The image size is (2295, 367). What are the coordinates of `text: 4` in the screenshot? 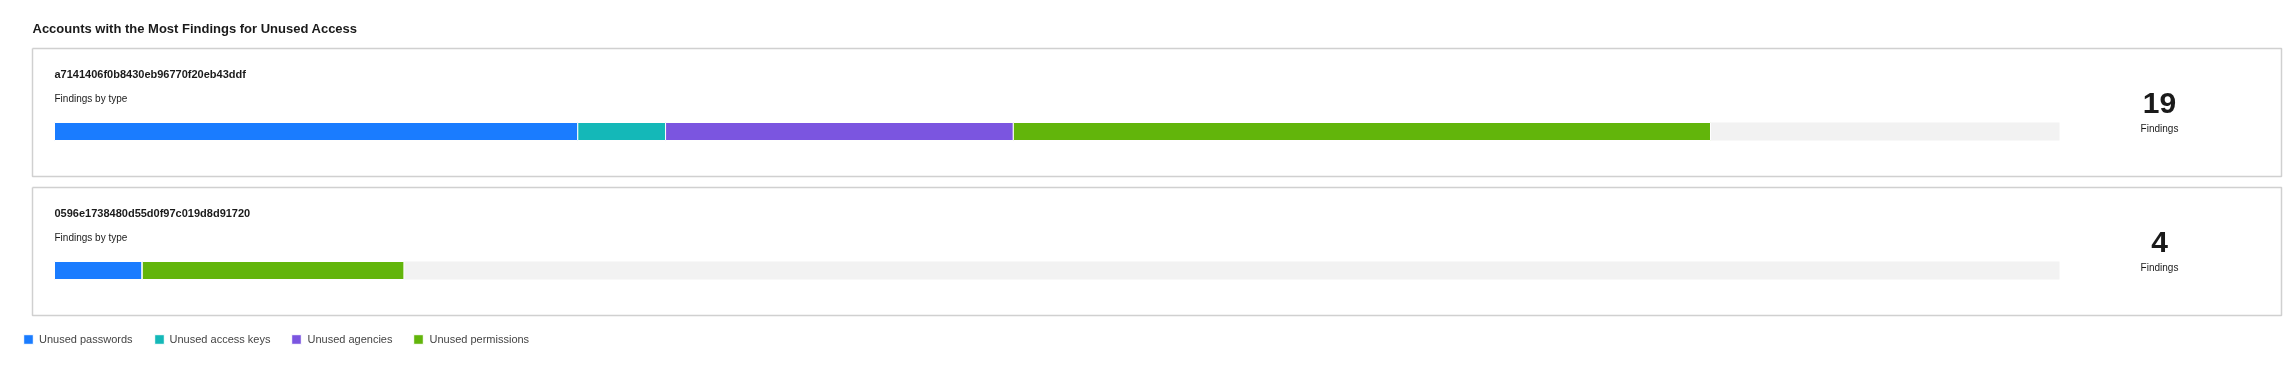 It's located at (2160, 241).